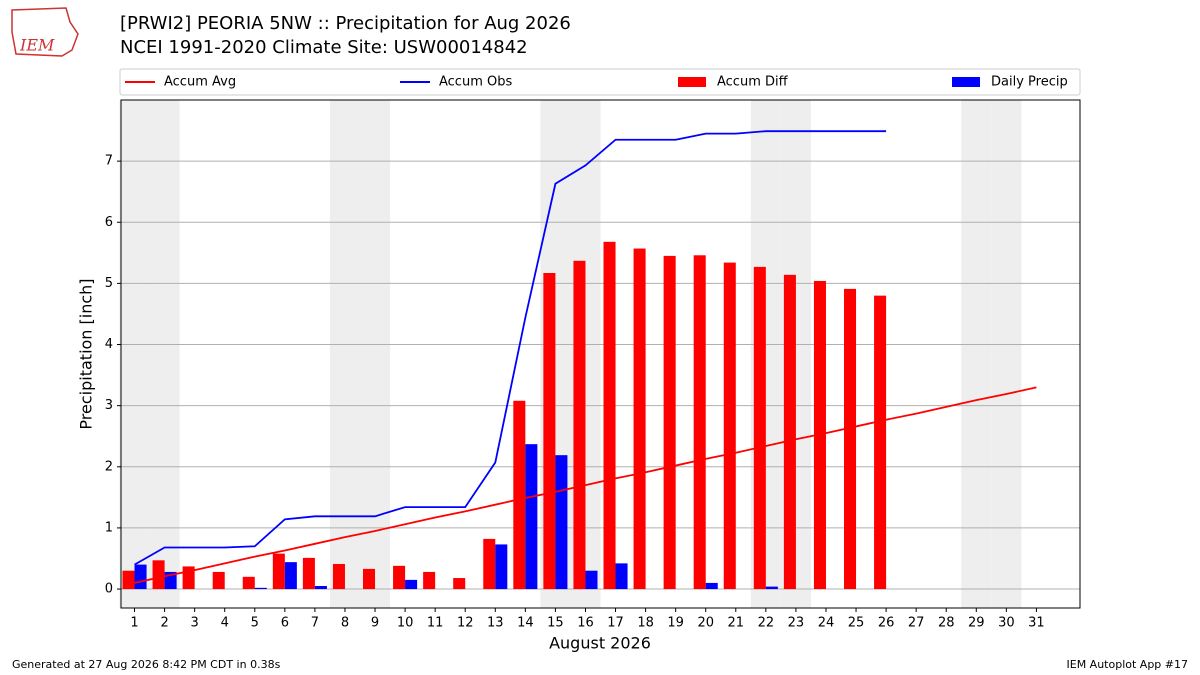 This screenshot has width=1200, height=675. Describe the element at coordinates (465, 623) in the screenshot. I see `x-tick-label: 12` at that location.